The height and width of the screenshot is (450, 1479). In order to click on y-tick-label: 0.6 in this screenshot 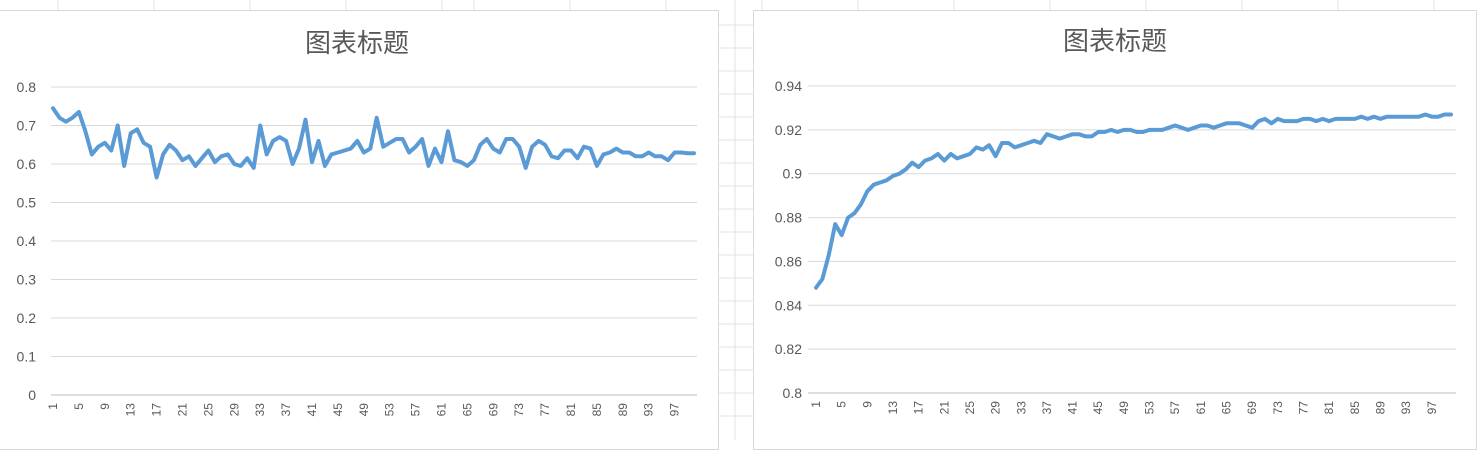, I will do `click(27, 164)`.